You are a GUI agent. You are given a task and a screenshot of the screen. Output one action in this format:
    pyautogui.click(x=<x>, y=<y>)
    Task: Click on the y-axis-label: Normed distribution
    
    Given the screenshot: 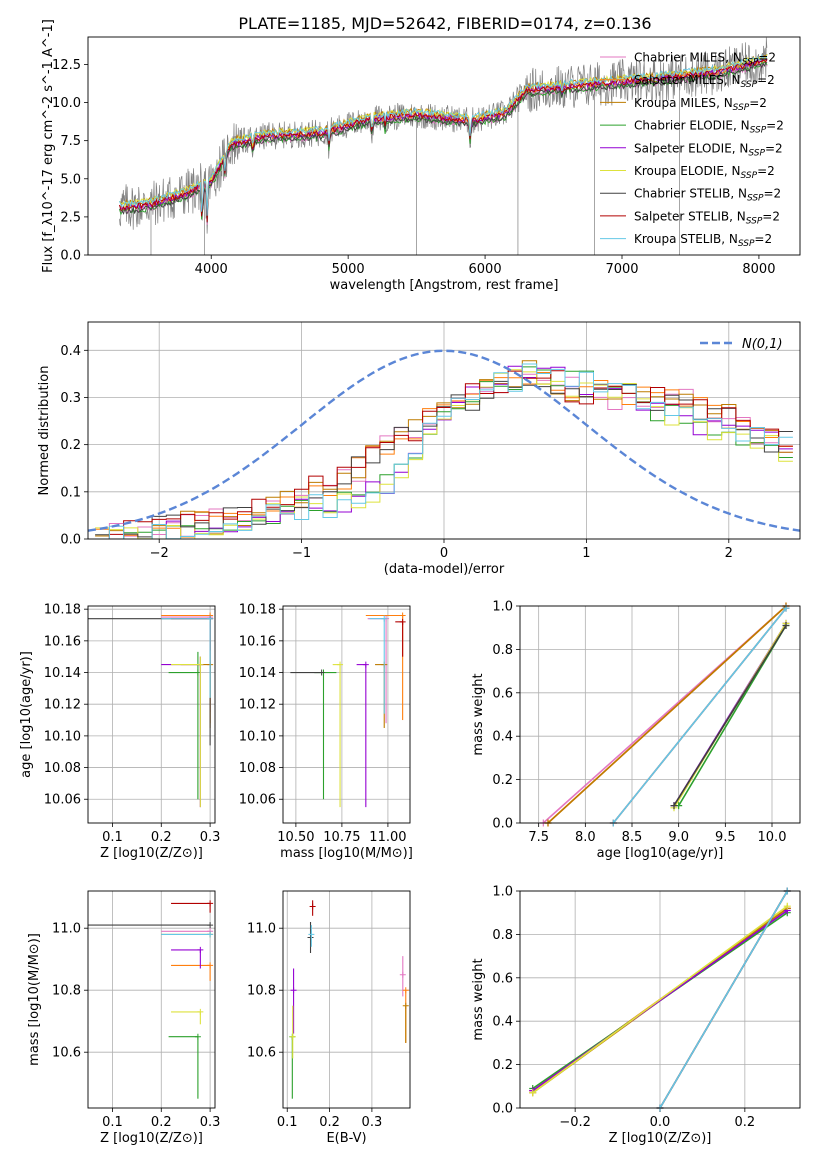 What is the action you would take?
    pyautogui.click(x=44, y=431)
    